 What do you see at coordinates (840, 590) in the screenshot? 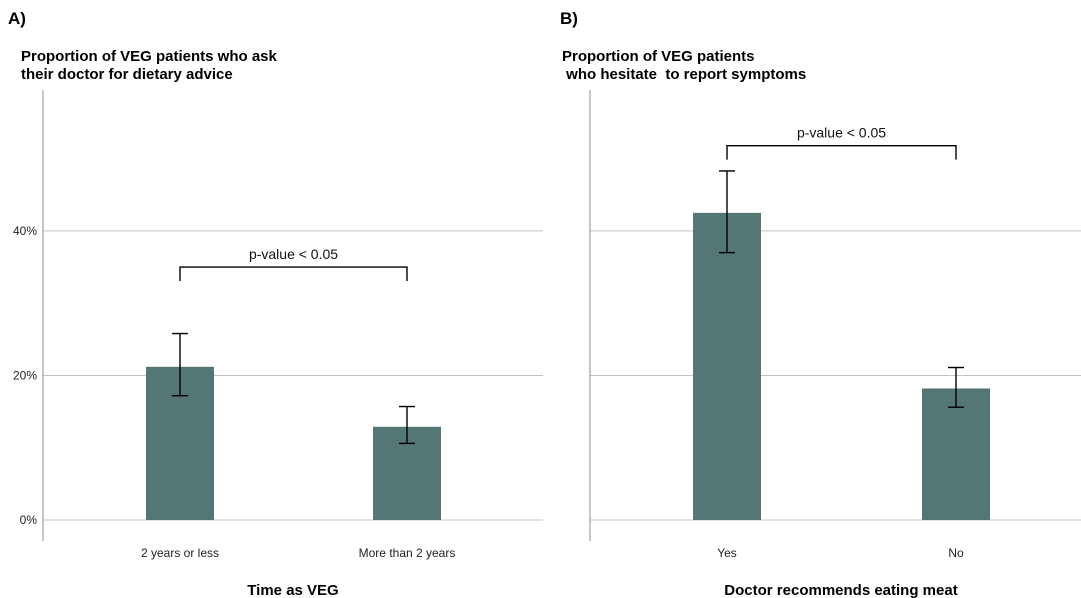
I see `panel-b-x-axis-title: Doctor recommends eating meat` at bounding box center [840, 590].